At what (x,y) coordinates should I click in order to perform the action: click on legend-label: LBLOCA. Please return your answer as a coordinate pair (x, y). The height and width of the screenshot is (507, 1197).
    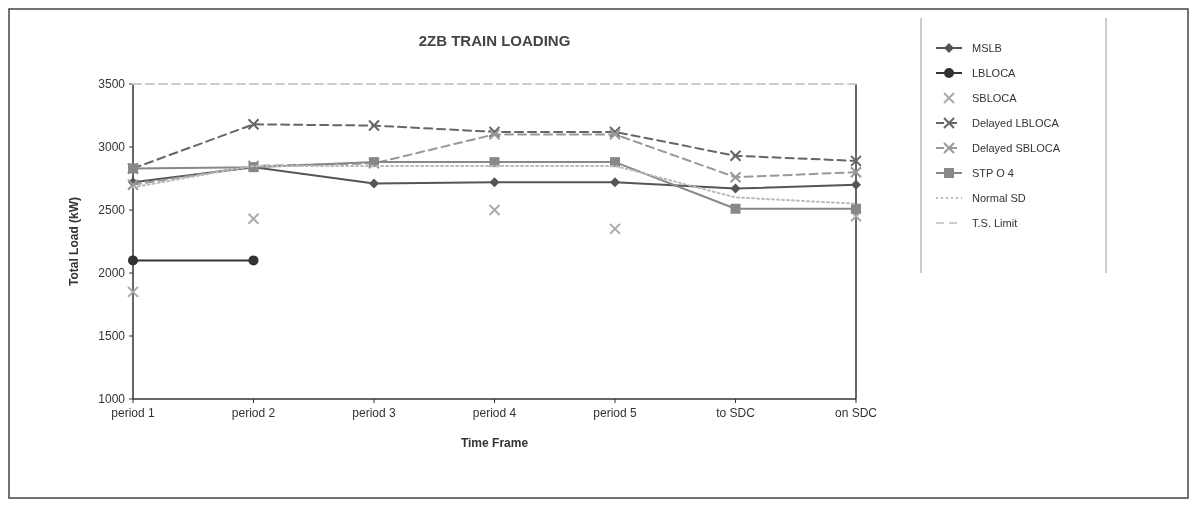
    Looking at the image, I should click on (994, 72).